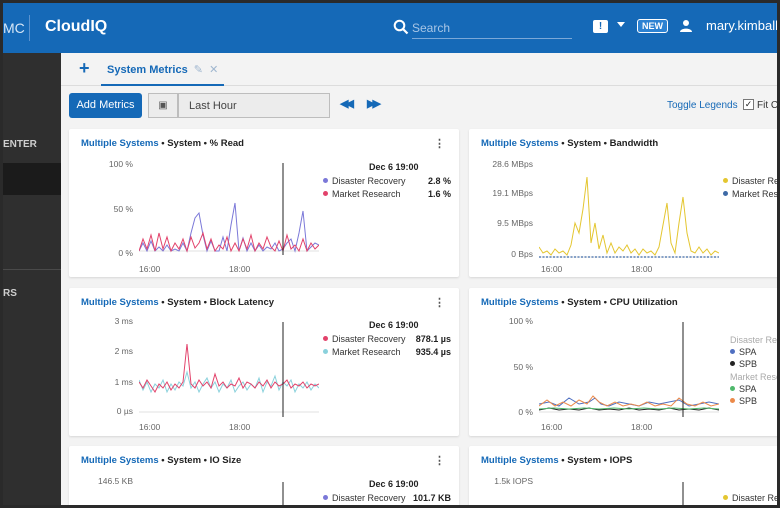 This screenshot has height=508, width=780. What do you see at coordinates (686, 28) in the screenshot?
I see `user-icon` at bounding box center [686, 28].